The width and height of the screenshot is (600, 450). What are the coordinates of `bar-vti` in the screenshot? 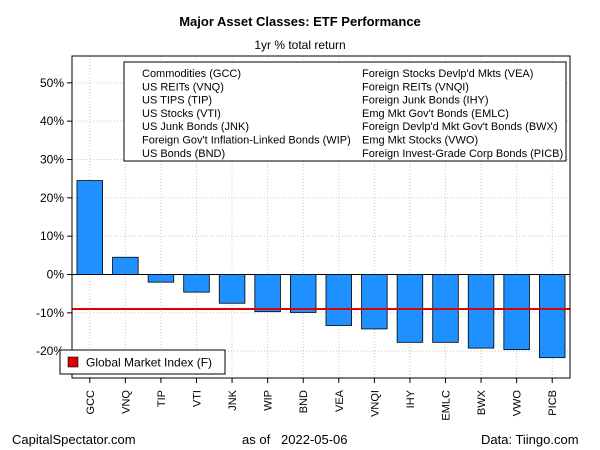 It's located at (196, 283).